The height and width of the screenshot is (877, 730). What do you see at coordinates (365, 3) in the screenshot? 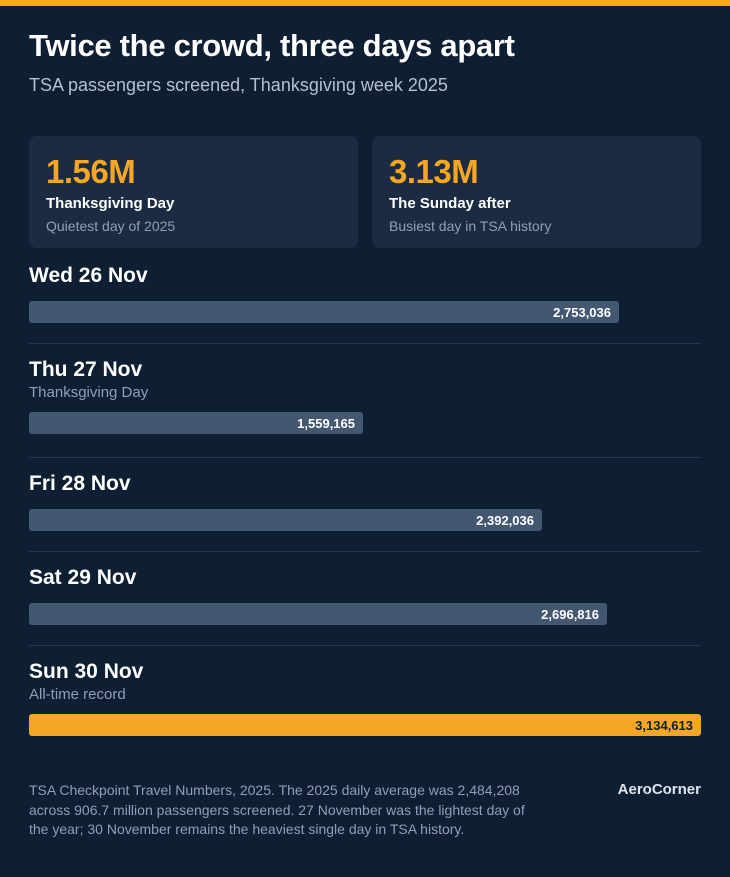
I see `accent-top-bar` at bounding box center [365, 3].